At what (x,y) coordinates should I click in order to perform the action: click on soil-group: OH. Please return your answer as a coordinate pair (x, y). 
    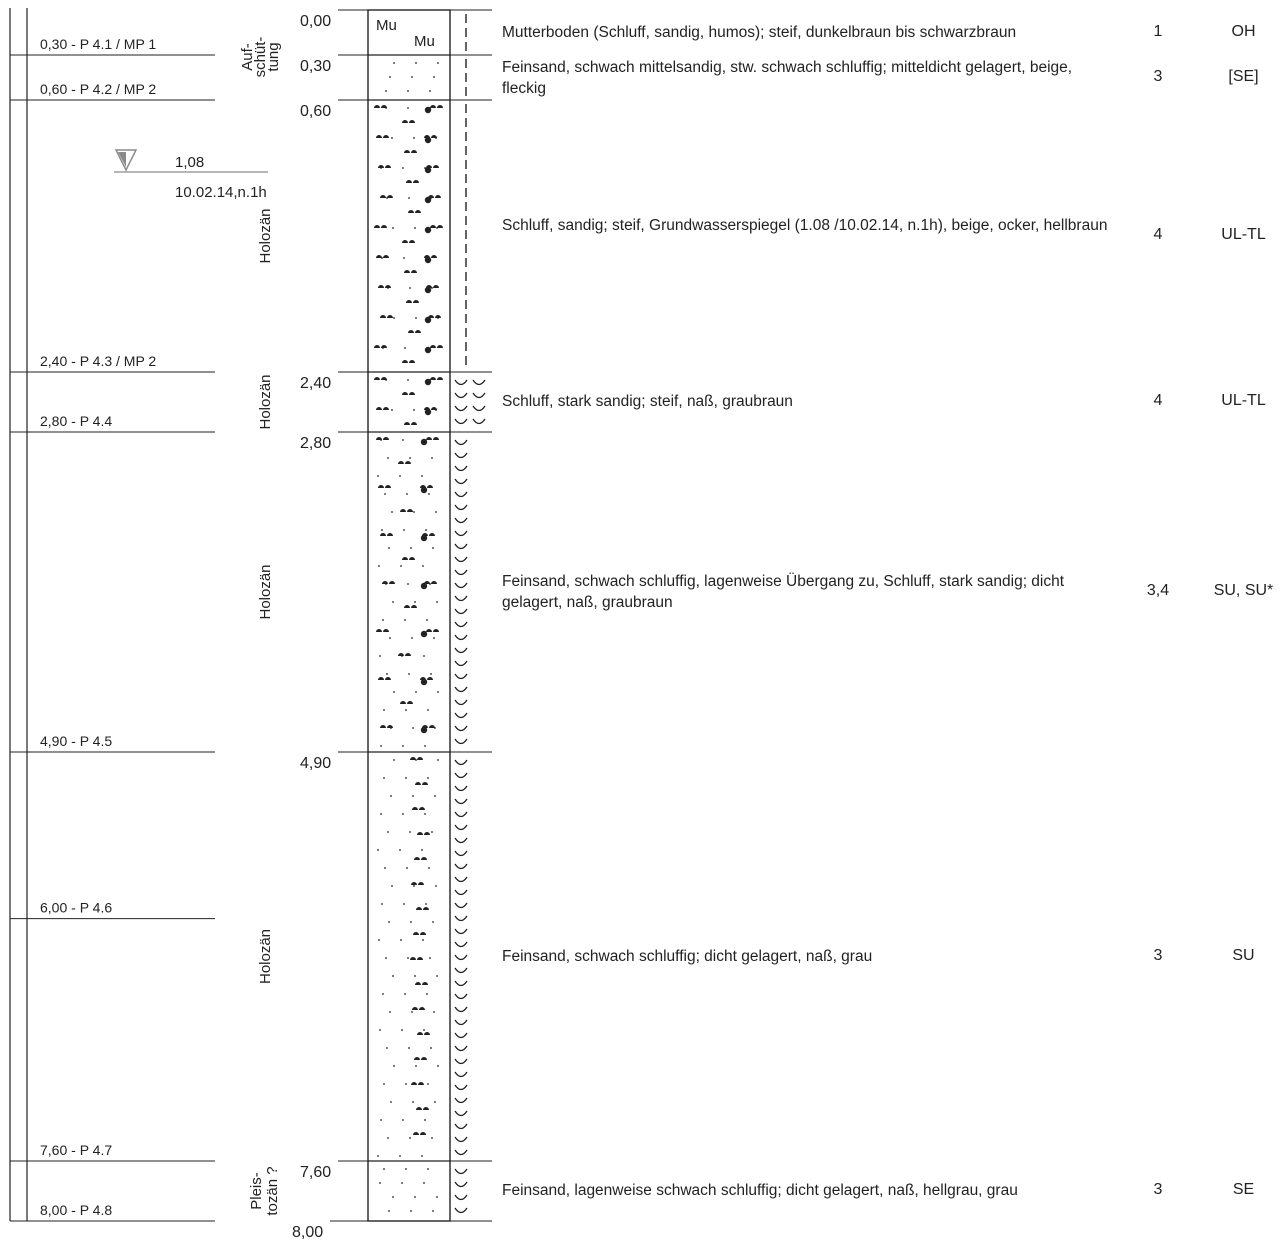
    Looking at the image, I should click on (1243, 31).